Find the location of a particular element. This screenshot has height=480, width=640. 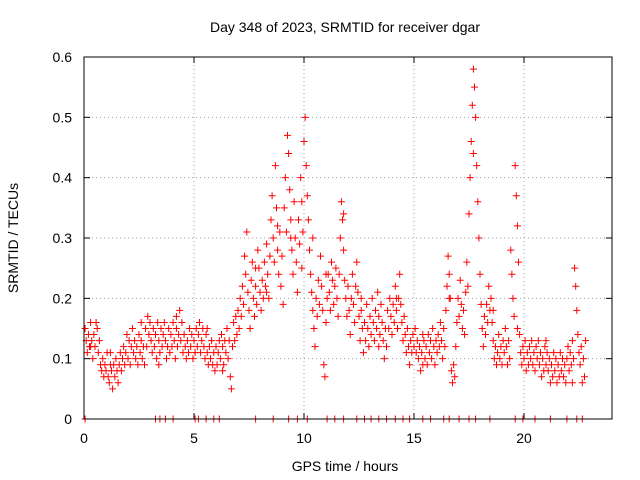

x-tick-label: 20 is located at coordinates (524, 438).